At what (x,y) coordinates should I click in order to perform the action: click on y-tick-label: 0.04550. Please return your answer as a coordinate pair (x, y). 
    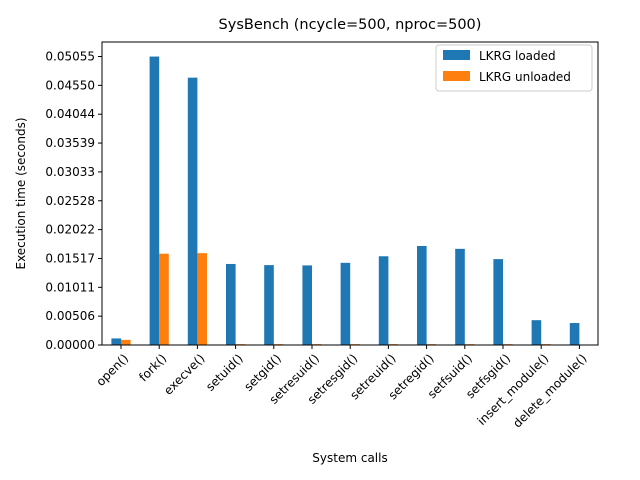
    Looking at the image, I should click on (70, 85).